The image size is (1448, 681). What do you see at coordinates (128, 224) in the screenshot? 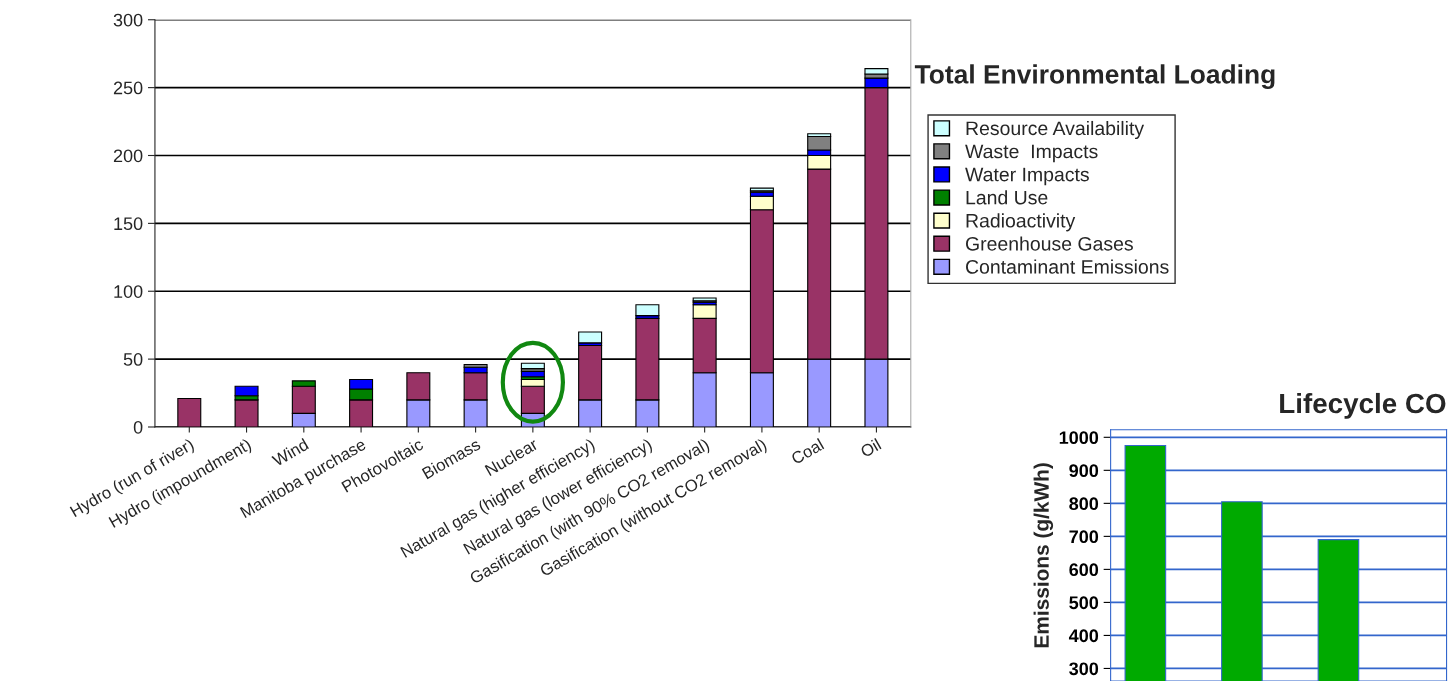
I see `y-tick-label: 150` at bounding box center [128, 224].